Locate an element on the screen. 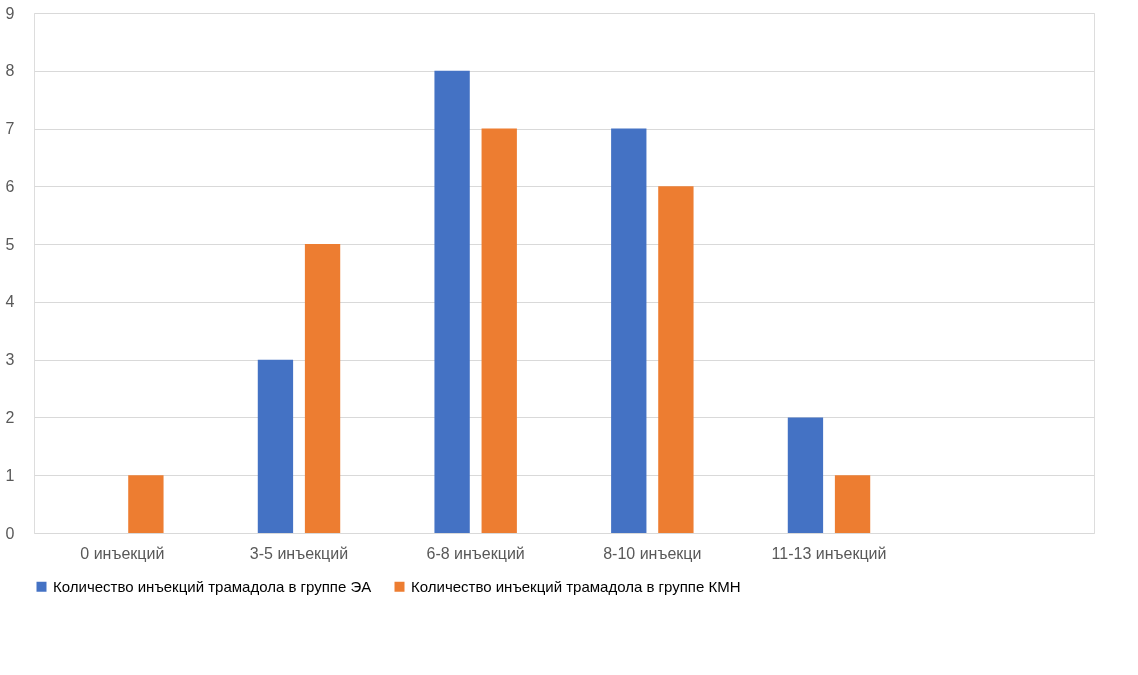  y-tick-label: 6 is located at coordinates (10, 186).